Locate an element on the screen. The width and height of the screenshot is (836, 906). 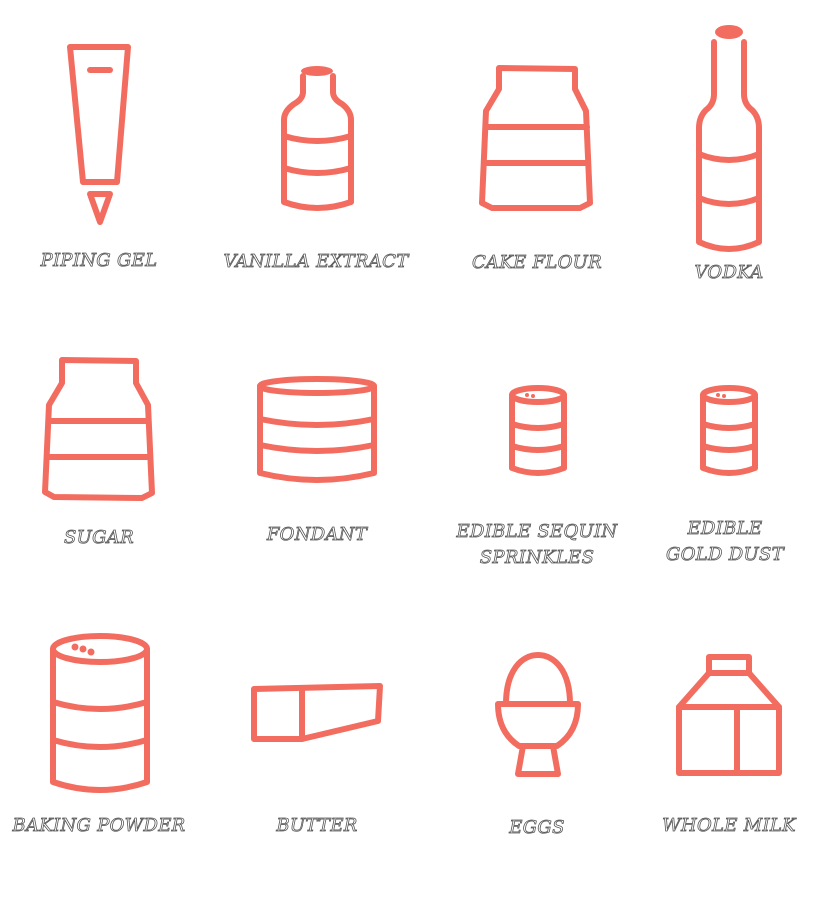
item-label: FONDANT is located at coordinates (317, 535).